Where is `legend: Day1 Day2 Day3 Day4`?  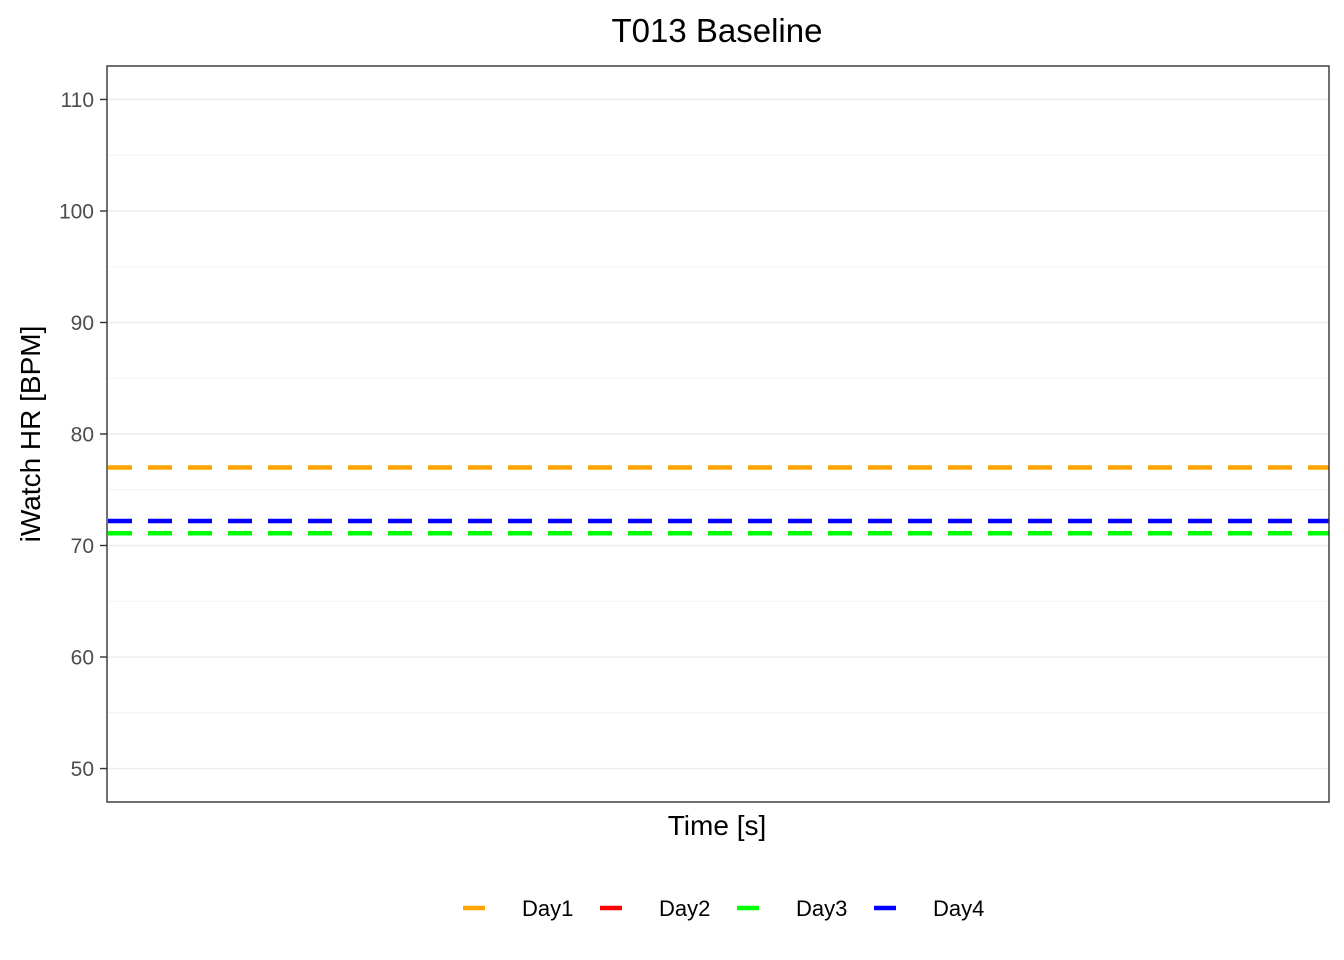
legend: Day1 Day2 Day3 Day4 is located at coordinates (723, 908).